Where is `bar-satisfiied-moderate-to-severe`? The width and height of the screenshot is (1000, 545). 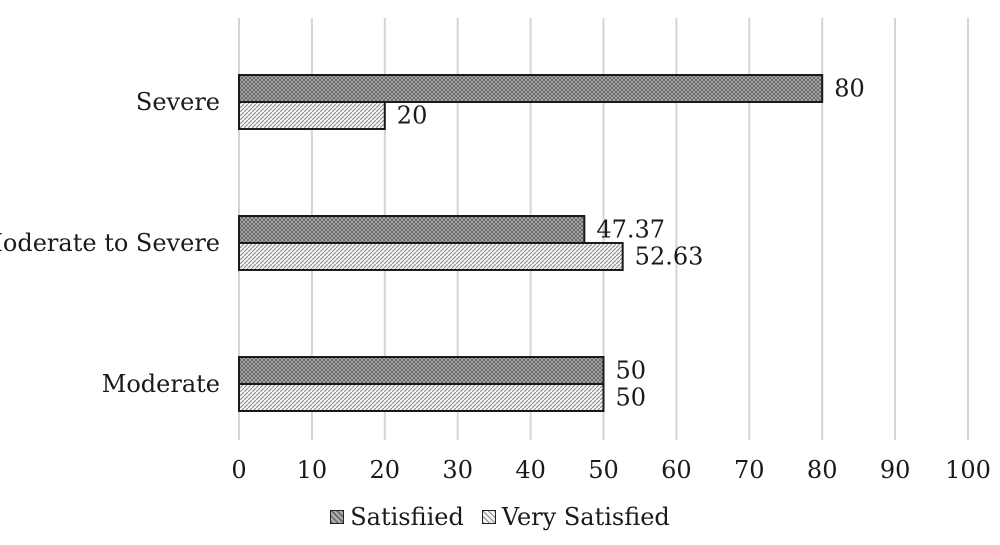 bar-satisfiied-moderate-to-severe is located at coordinates (412, 229).